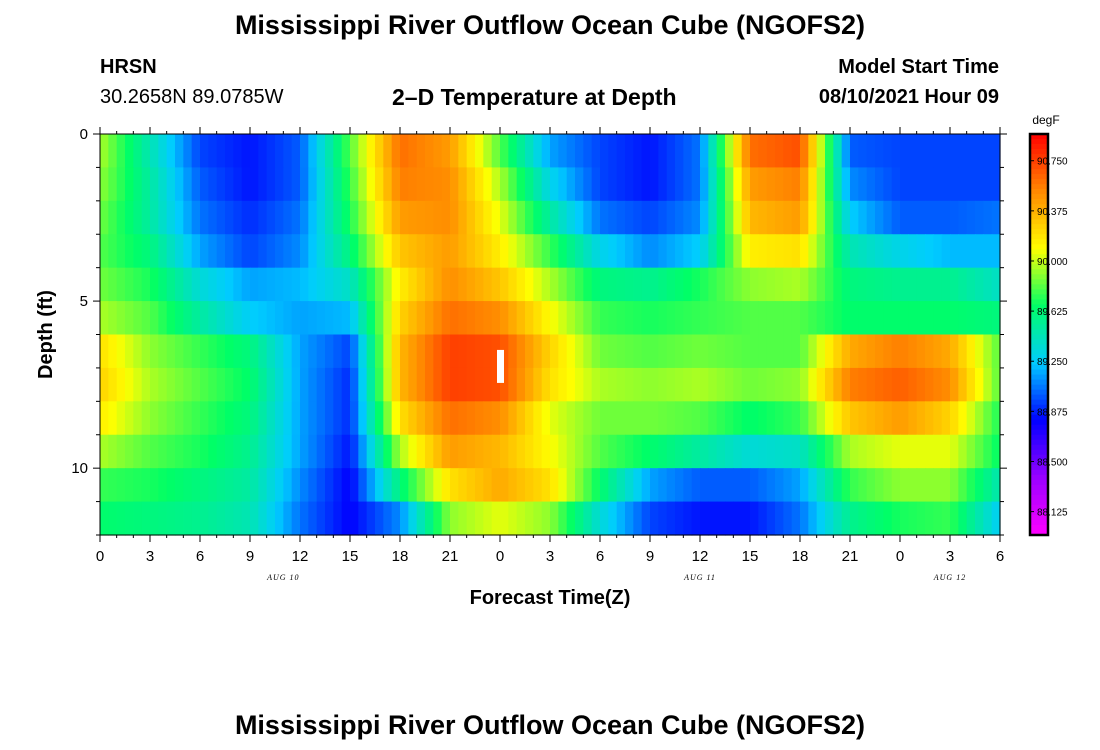 The width and height of the screenshot is (1100, 750). I want to click on colorbar-tick-label: 88.500, so click(1052, 462).